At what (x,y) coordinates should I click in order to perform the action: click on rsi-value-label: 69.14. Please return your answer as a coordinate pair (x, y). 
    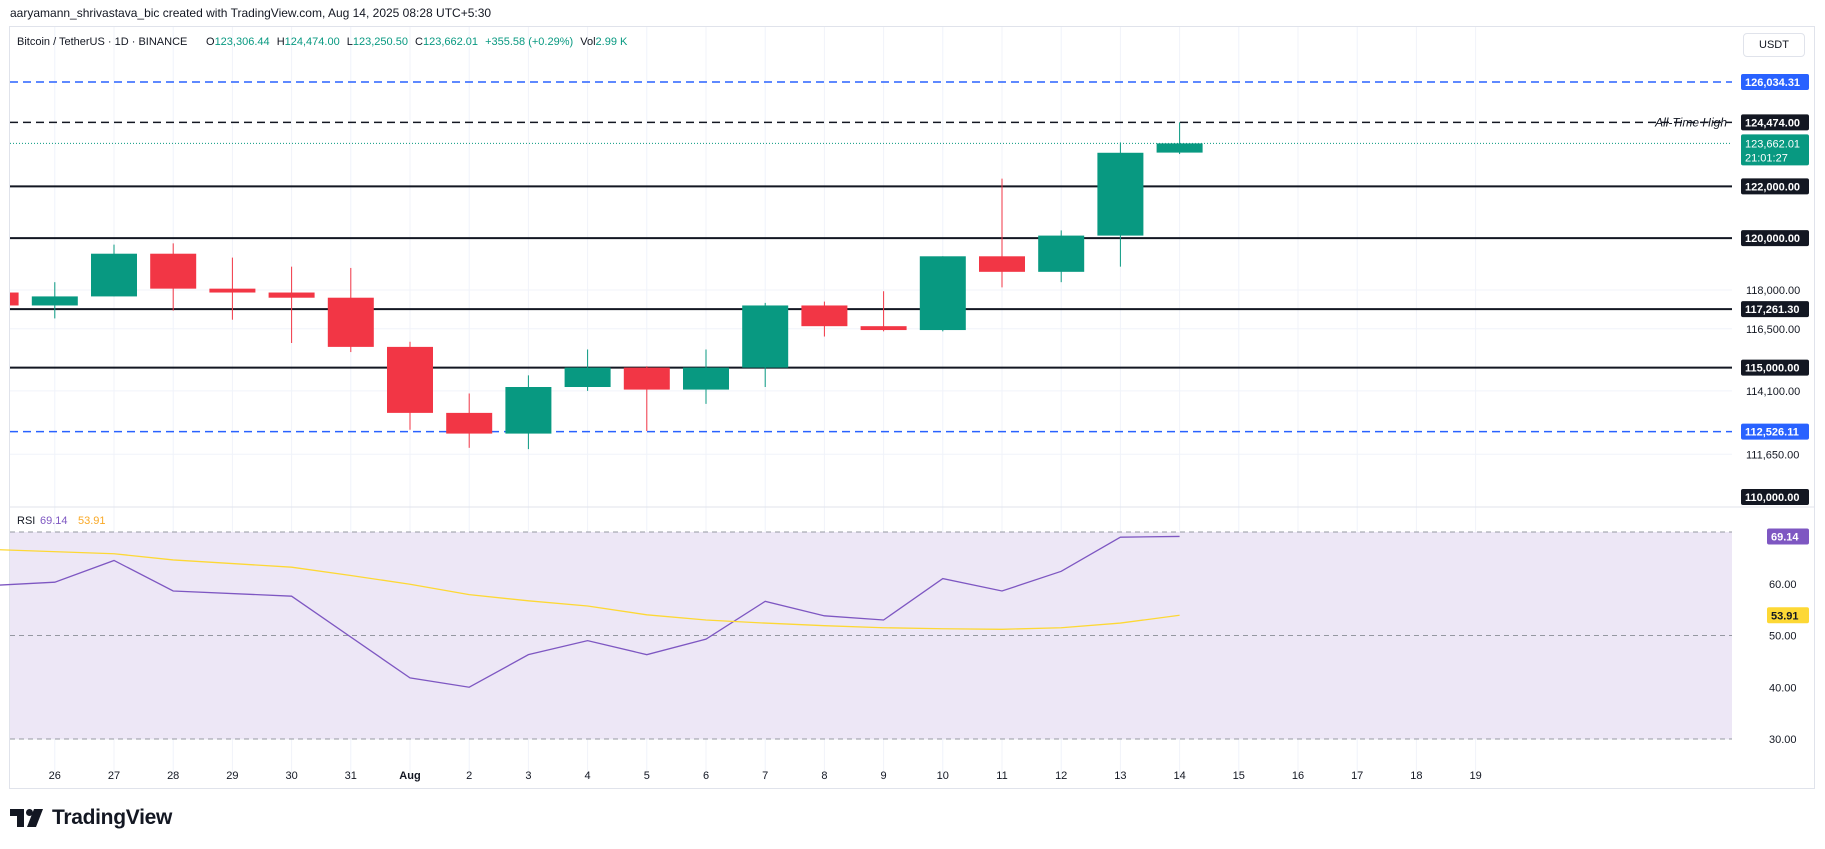
    Looking at the image, I should click on (1785, 537).